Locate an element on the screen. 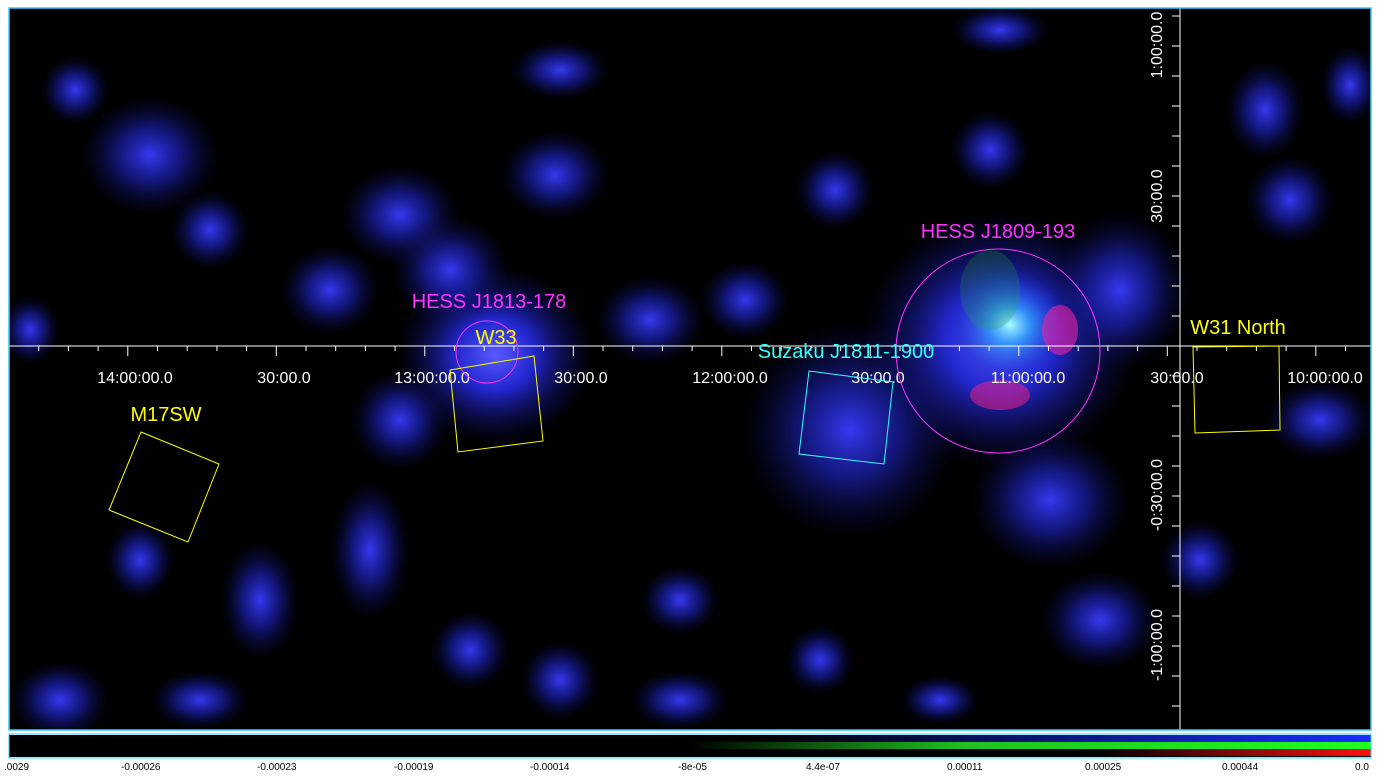 The image size is (1387, 777). region-hess-j1809-193: HESS J1809-193 is located at coordinates (998, 337).